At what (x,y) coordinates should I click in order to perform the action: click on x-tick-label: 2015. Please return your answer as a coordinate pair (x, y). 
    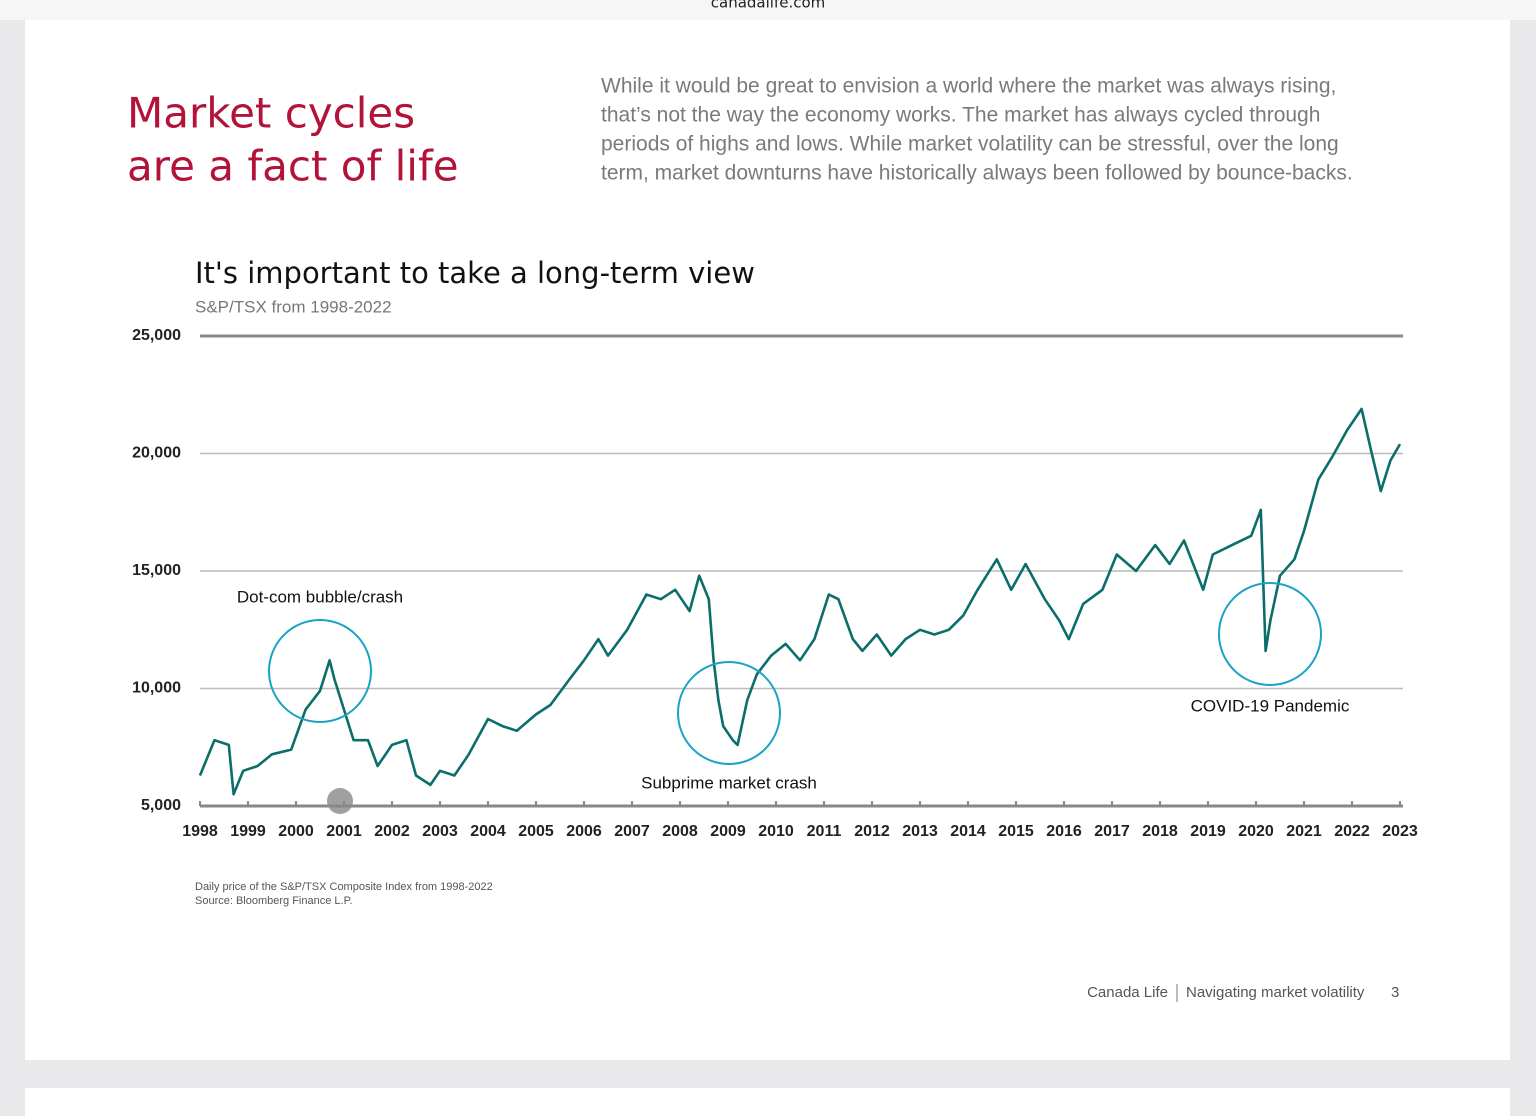
    Looking at the image, I should click on (1016, 831).